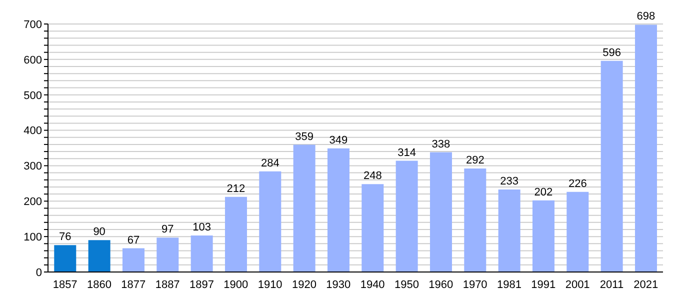 The image size is (675, 300). I want to click on x-tick-label: 1897, so click(202, 284).